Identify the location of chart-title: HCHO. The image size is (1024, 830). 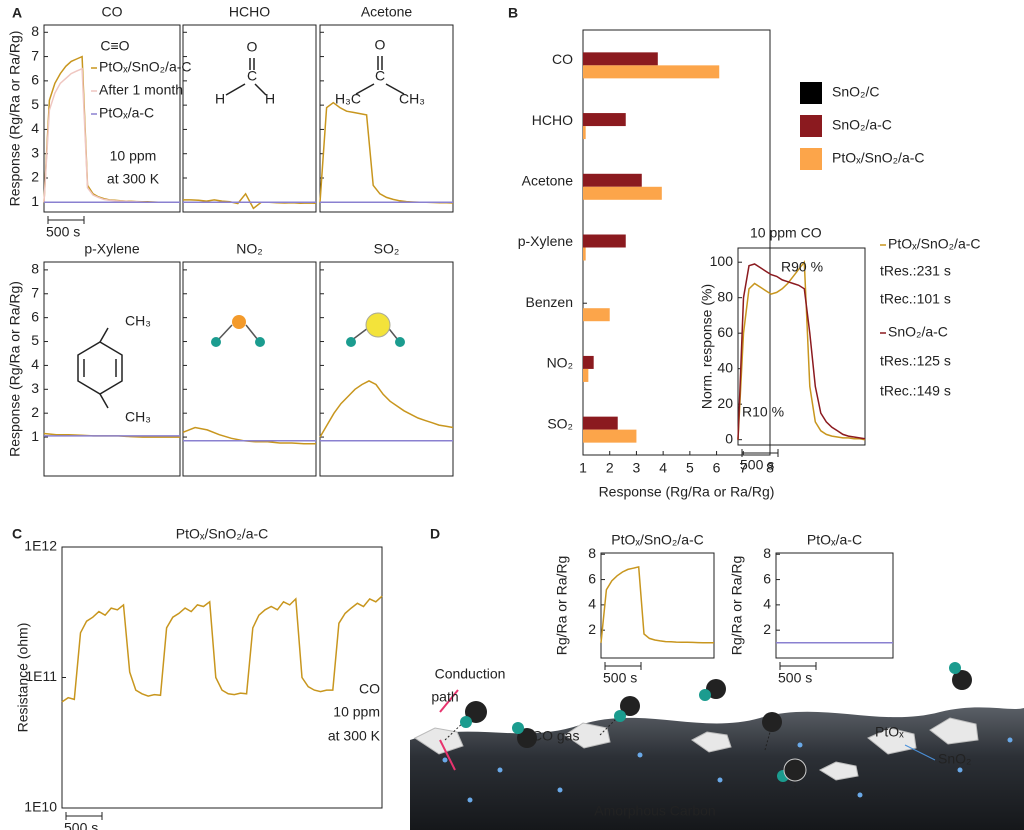
(249, 12).